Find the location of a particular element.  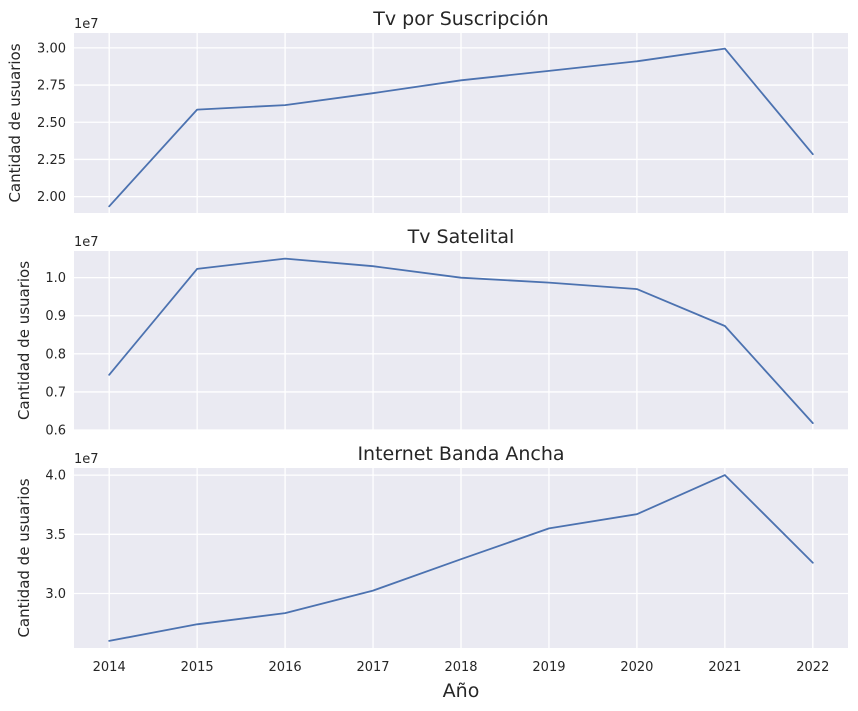

chart-title: Tv por Suscripción is located at coordinates (460, 19).